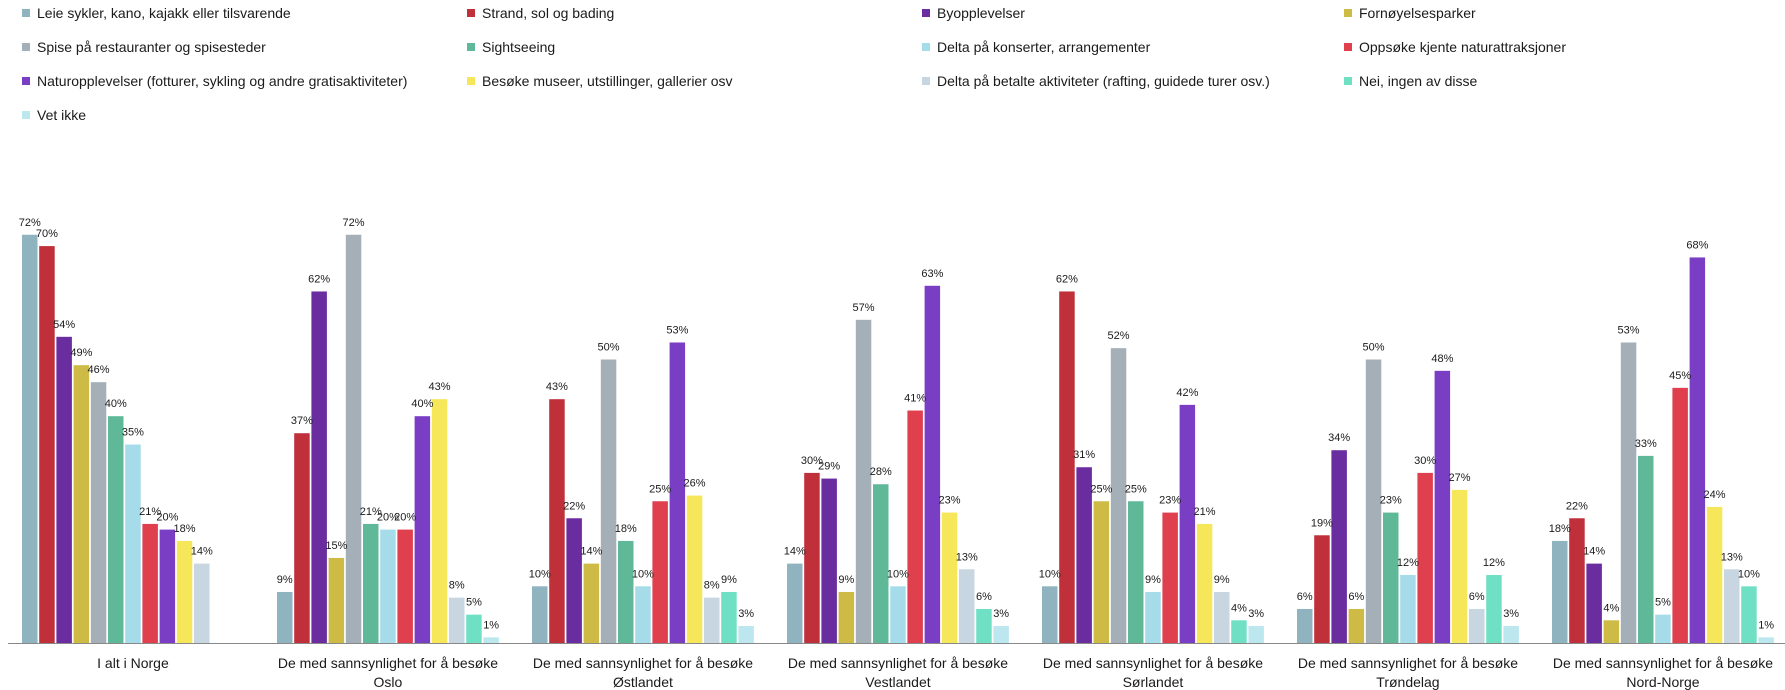  I want to click on data-label: 40%, so click(116, 404).